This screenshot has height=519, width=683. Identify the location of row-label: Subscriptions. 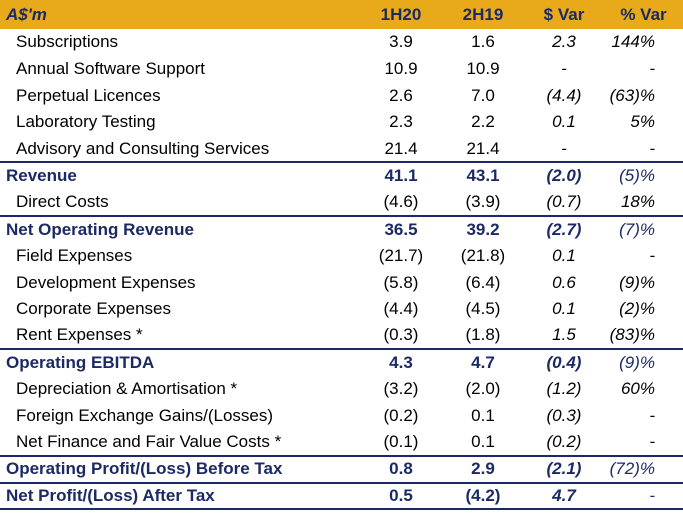
(67, 42).